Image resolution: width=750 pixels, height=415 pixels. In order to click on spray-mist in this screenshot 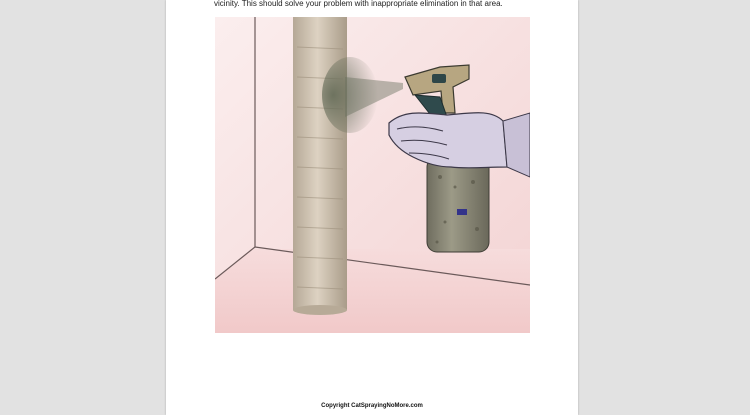, I will do `click(350, 95)`.